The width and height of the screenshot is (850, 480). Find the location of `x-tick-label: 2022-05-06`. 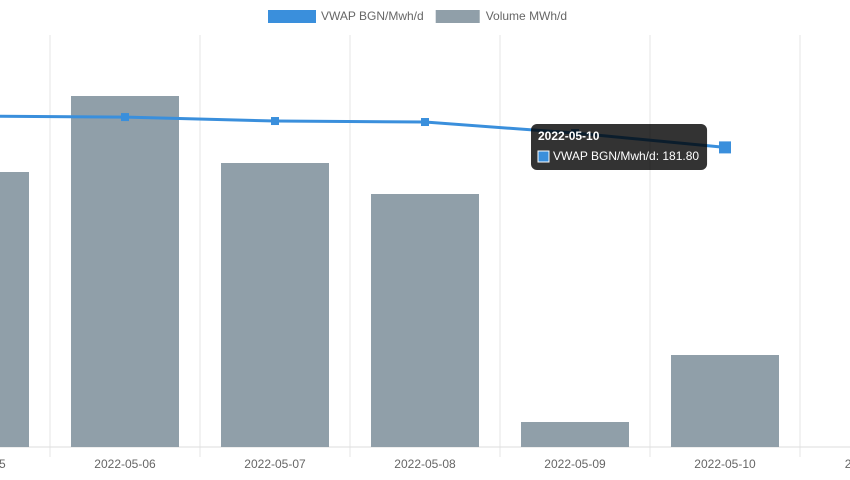

x-tick-label: 2022-05-06 is located at coordinates (125, 464).